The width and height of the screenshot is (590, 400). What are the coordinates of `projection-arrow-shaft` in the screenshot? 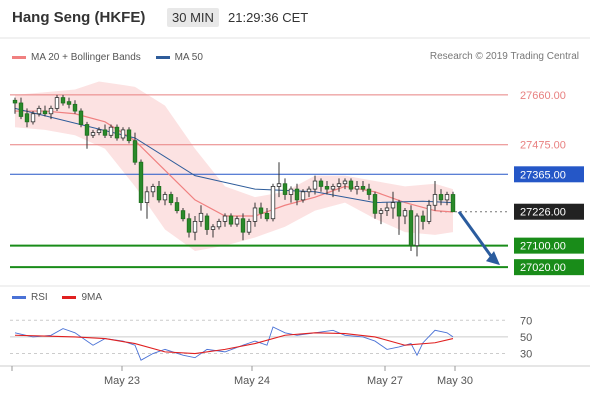 It's located at (476, 236).